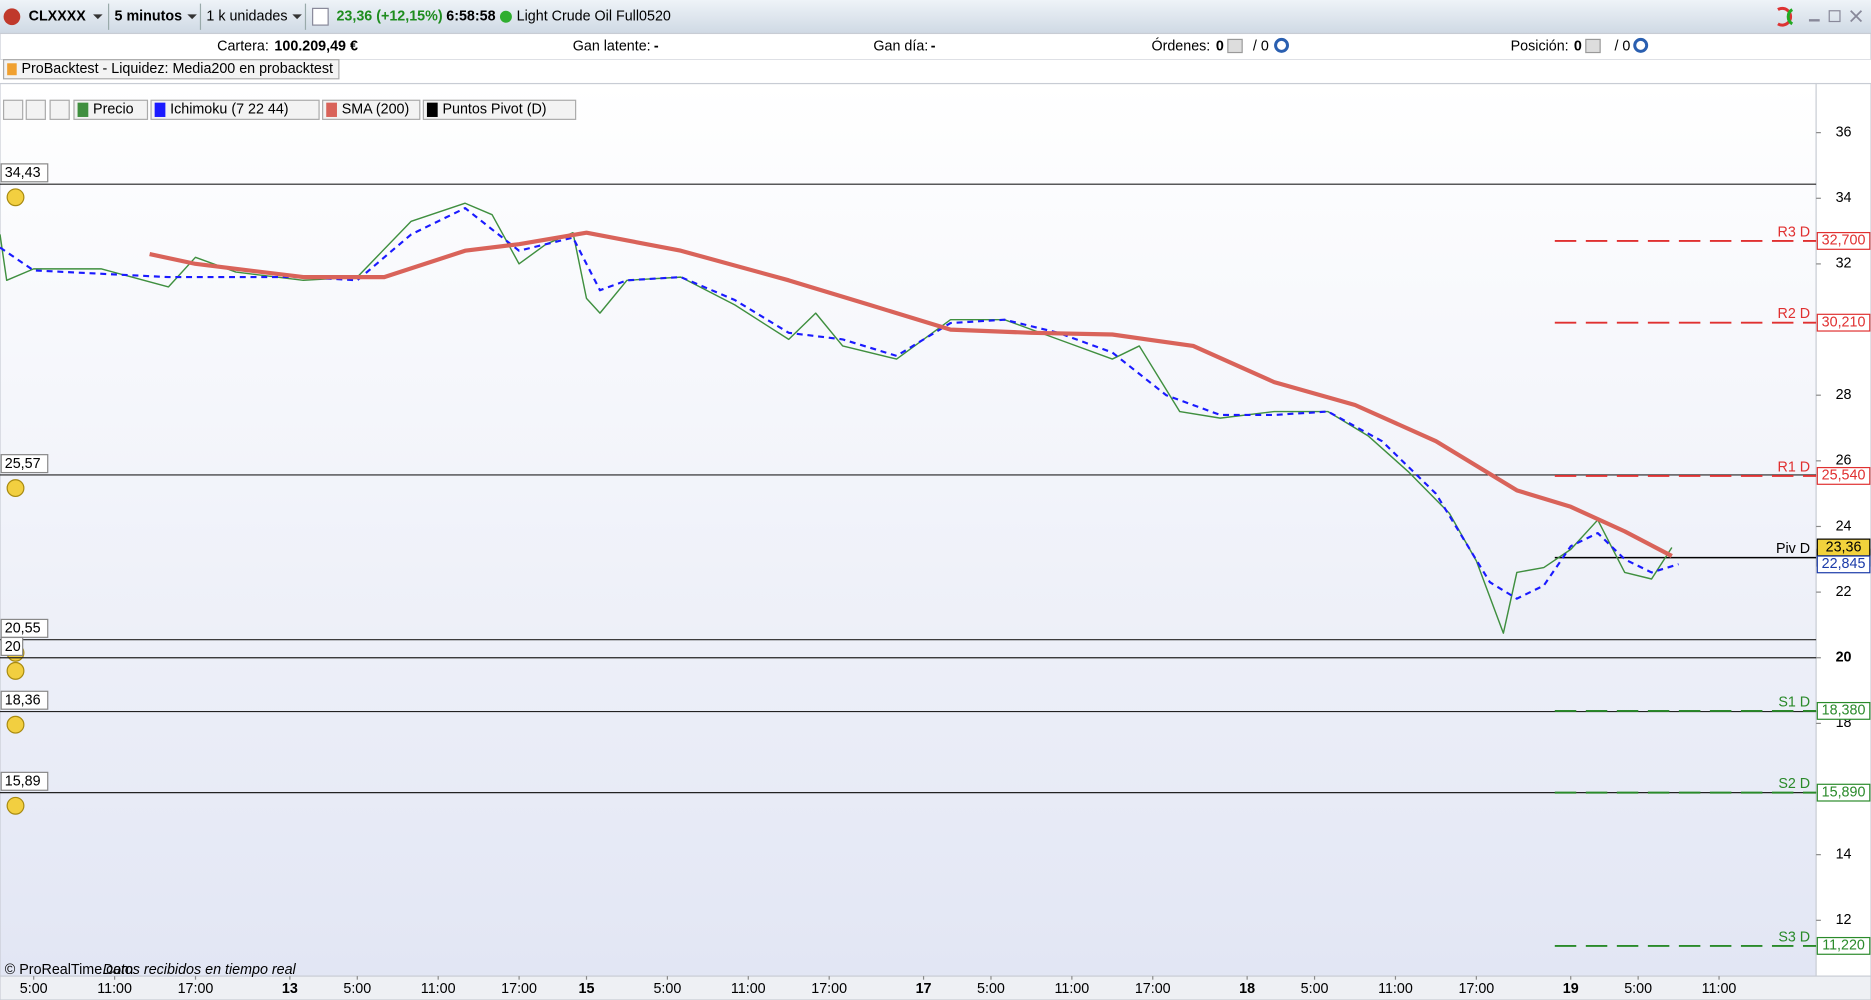 The image size is (1871, 1000). Describe the element at coordinates (587, 989) in the screenshot. I see `x-tick-label: 15` at that location.